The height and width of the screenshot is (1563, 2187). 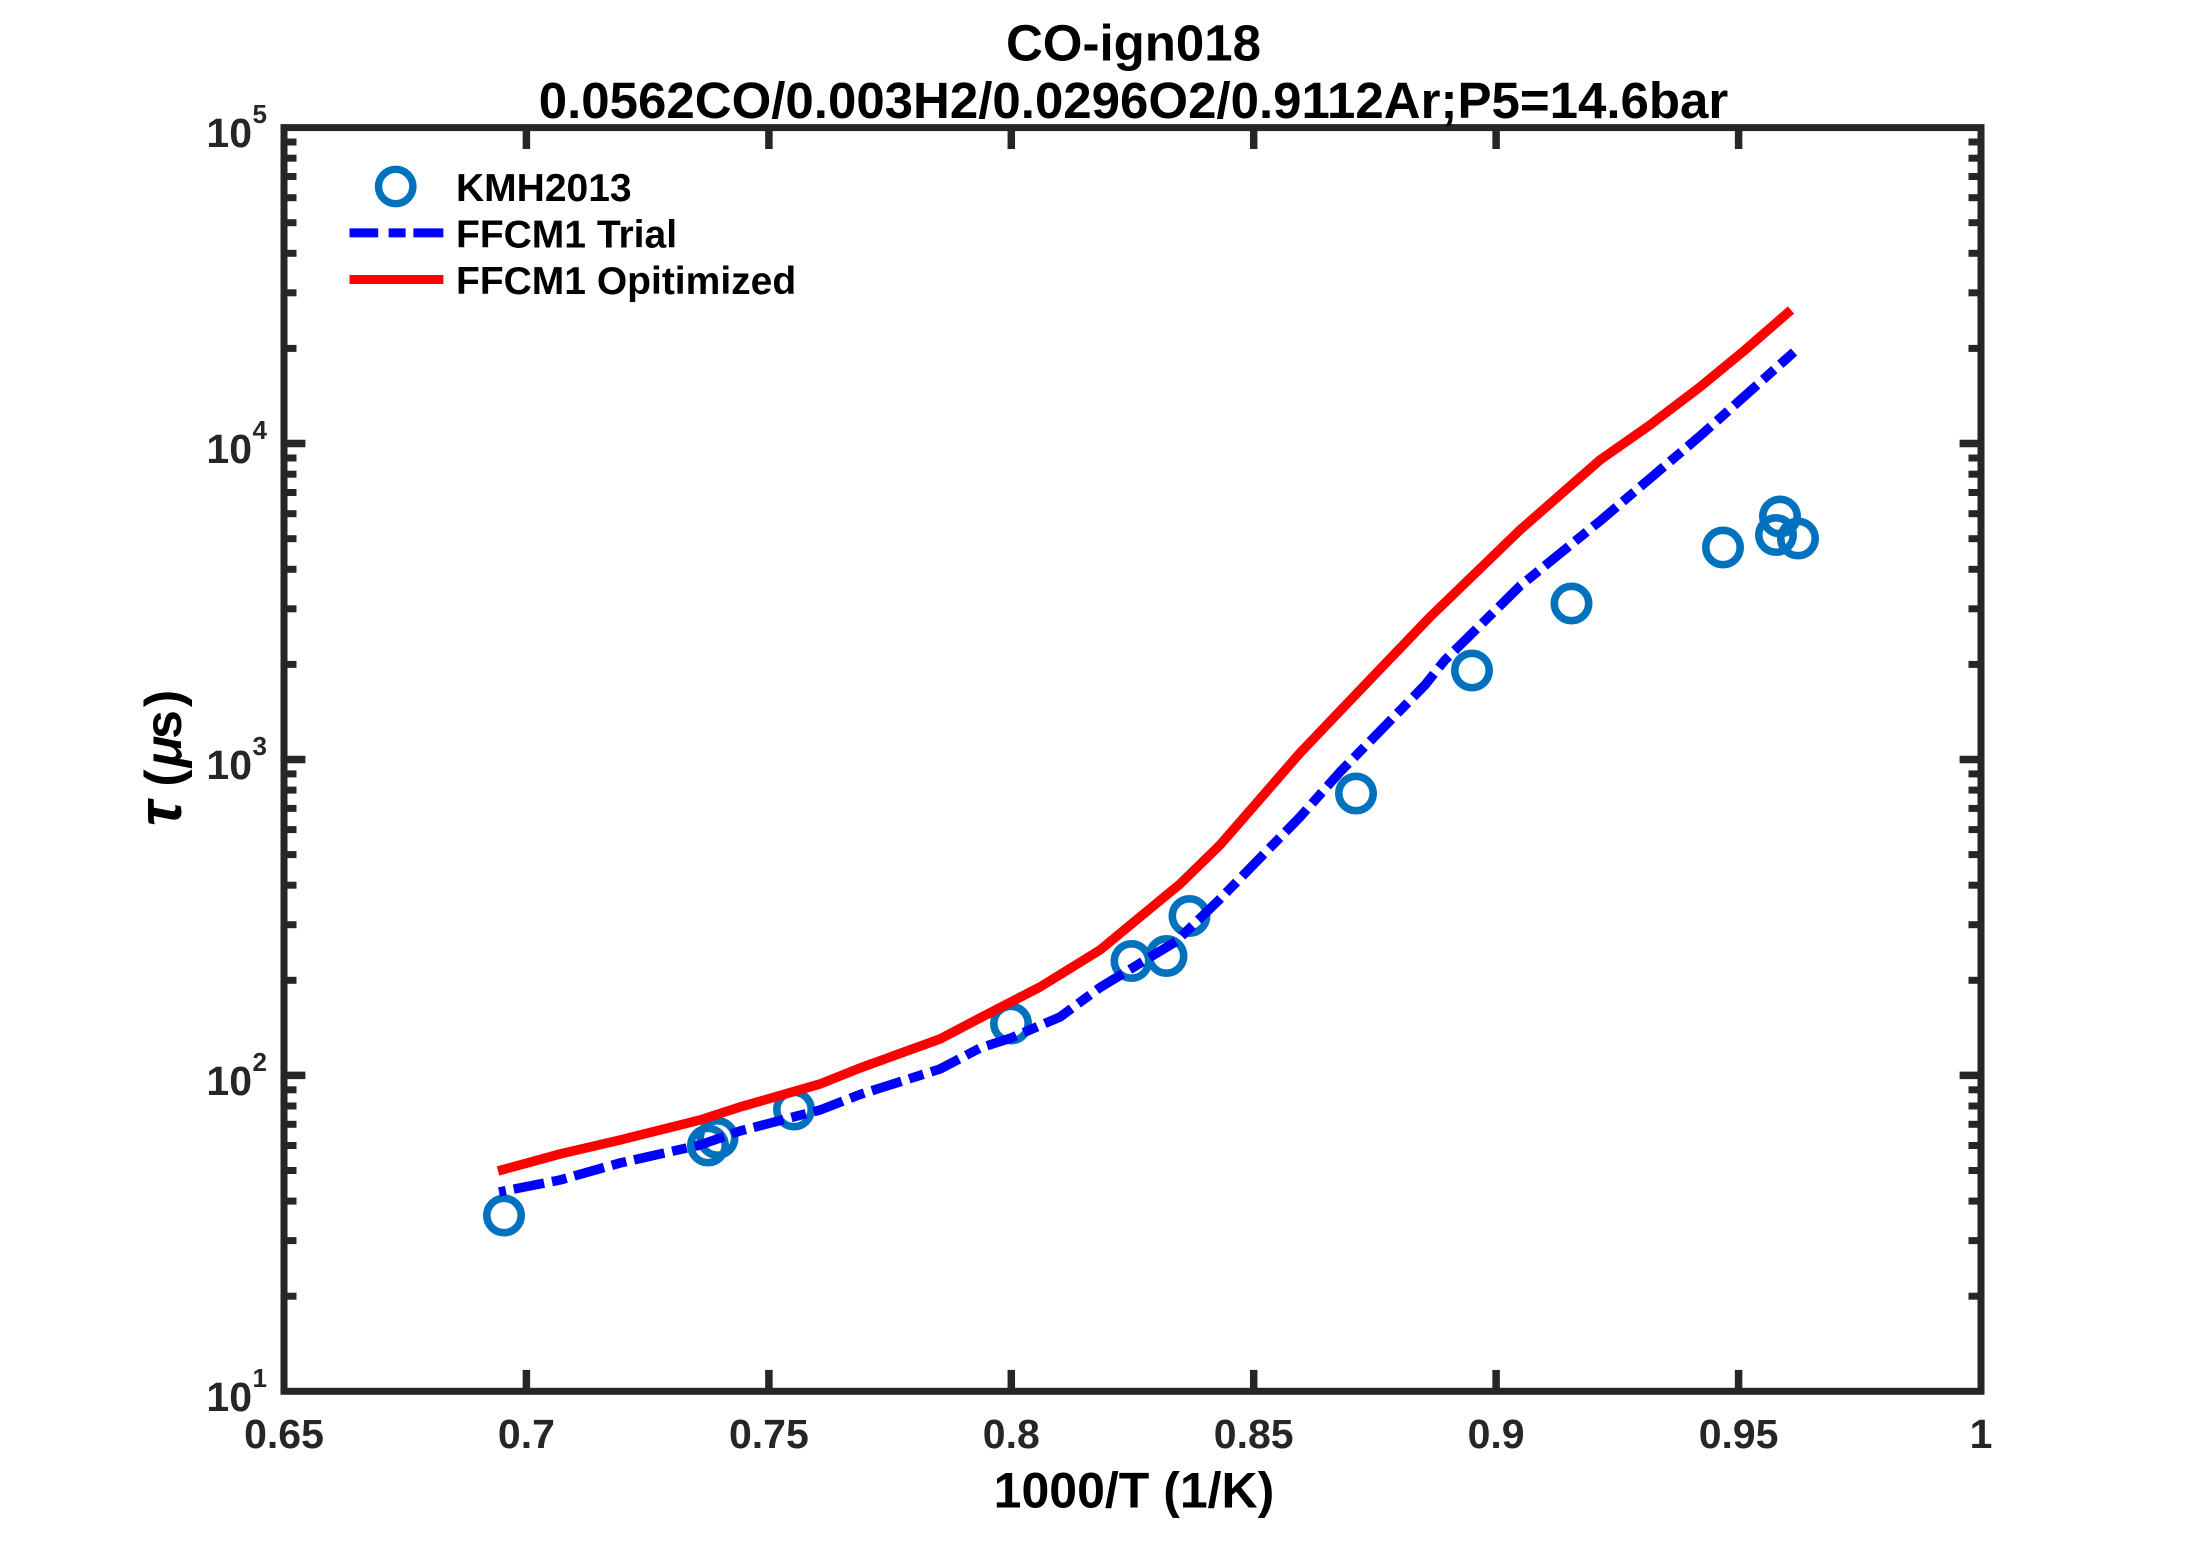 What do you see at coordinates (526, 1434) in the screenshot?
I see `svg-text: 0.7` at bounding box center [526, 1434].